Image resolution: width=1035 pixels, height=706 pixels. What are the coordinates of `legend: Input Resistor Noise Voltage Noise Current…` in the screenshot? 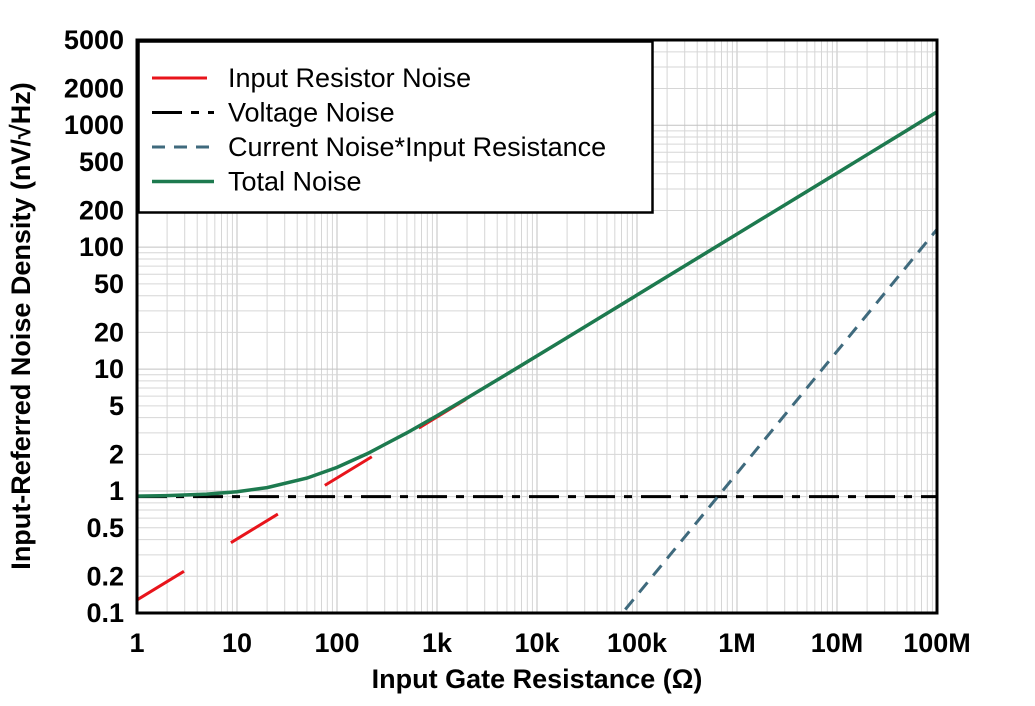 It's located at (395, 127).